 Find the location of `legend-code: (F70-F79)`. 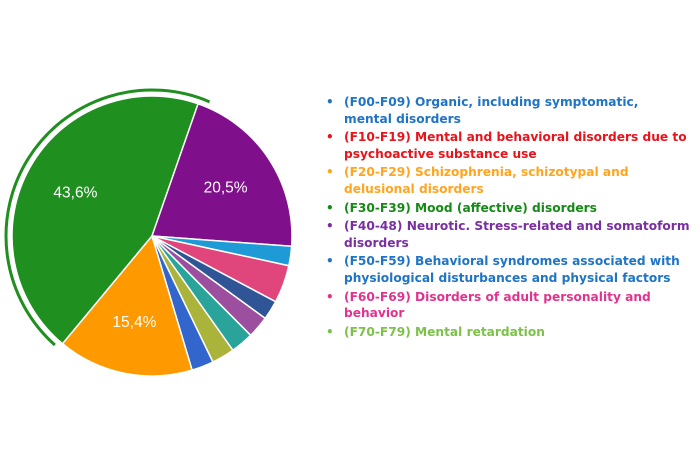

legend-code: (F70-F79) is located at coordinates (377, 331).